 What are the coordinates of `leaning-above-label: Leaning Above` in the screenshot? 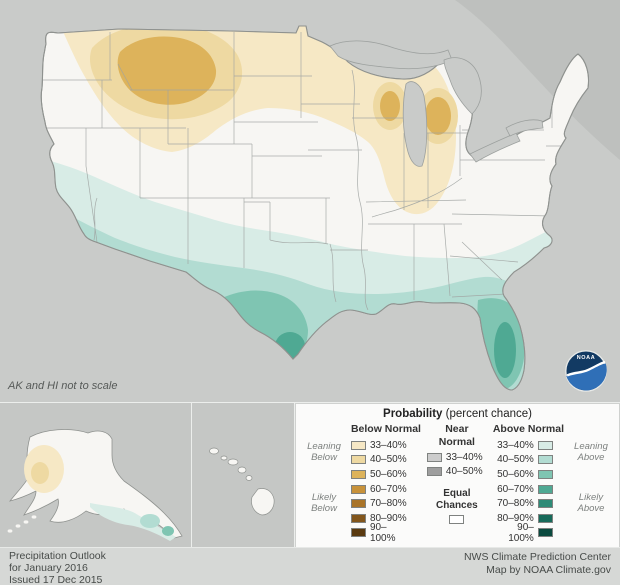 It's located at (591, 451).